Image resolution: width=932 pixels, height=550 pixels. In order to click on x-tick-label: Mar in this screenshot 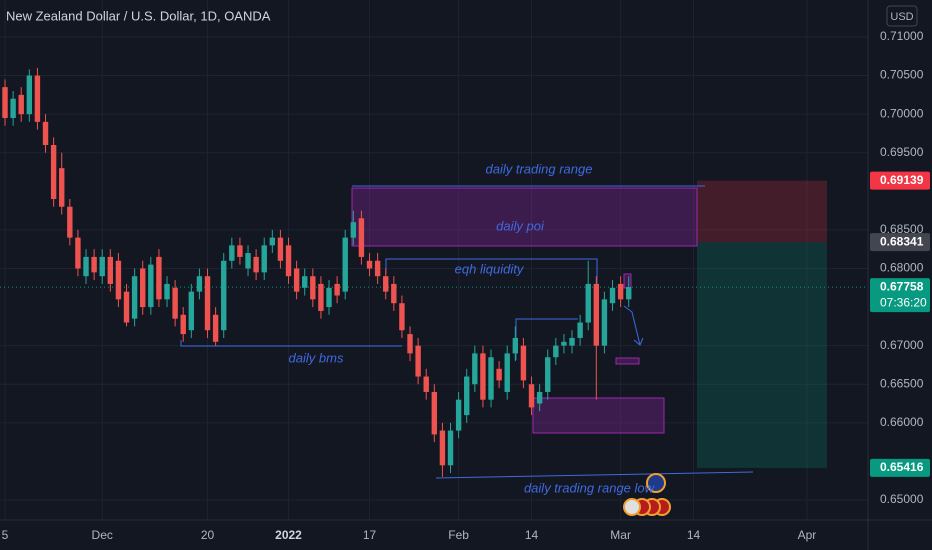, I will do `click(620, 535)`.